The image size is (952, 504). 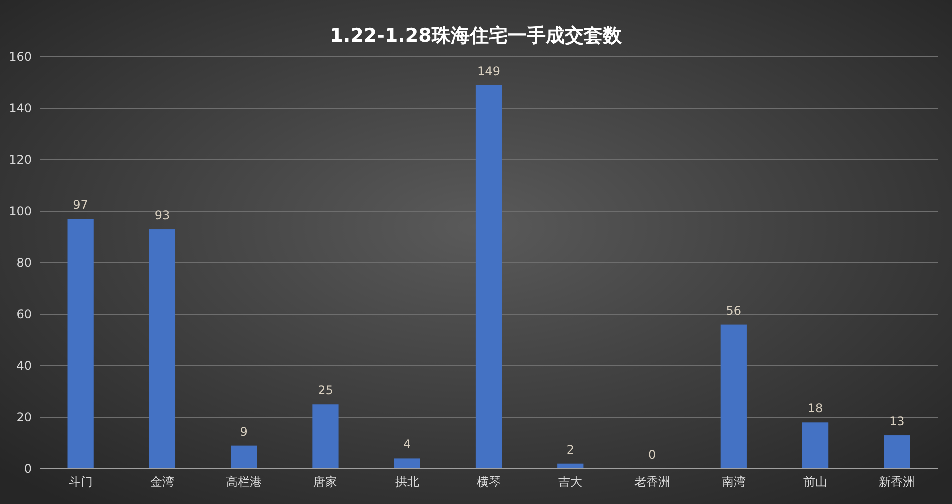 What do you see at coordinates (407, 482) in the screenshot?
I see `x-tick-label: 拱北` at bounding box center [407, 482].